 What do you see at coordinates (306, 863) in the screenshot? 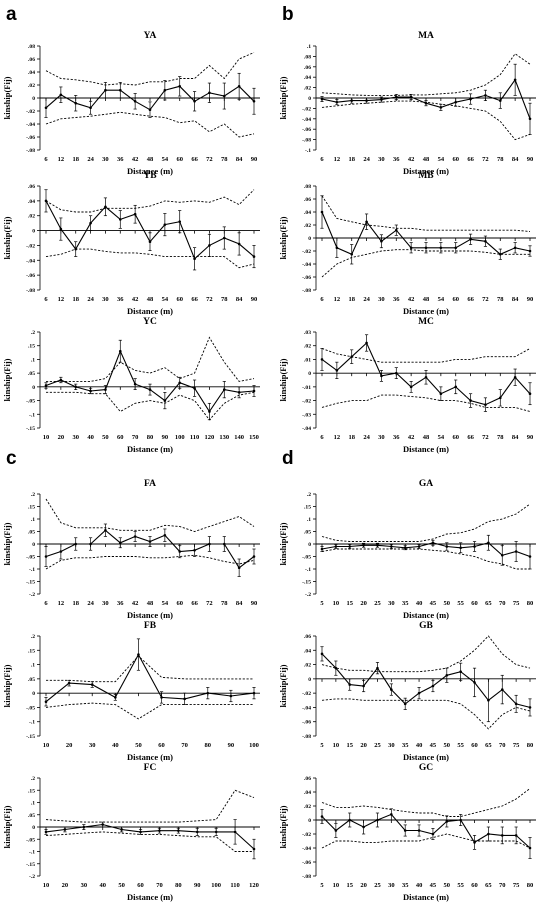
I see `y-tick-label: -.06` at bounding box center [306, 863].